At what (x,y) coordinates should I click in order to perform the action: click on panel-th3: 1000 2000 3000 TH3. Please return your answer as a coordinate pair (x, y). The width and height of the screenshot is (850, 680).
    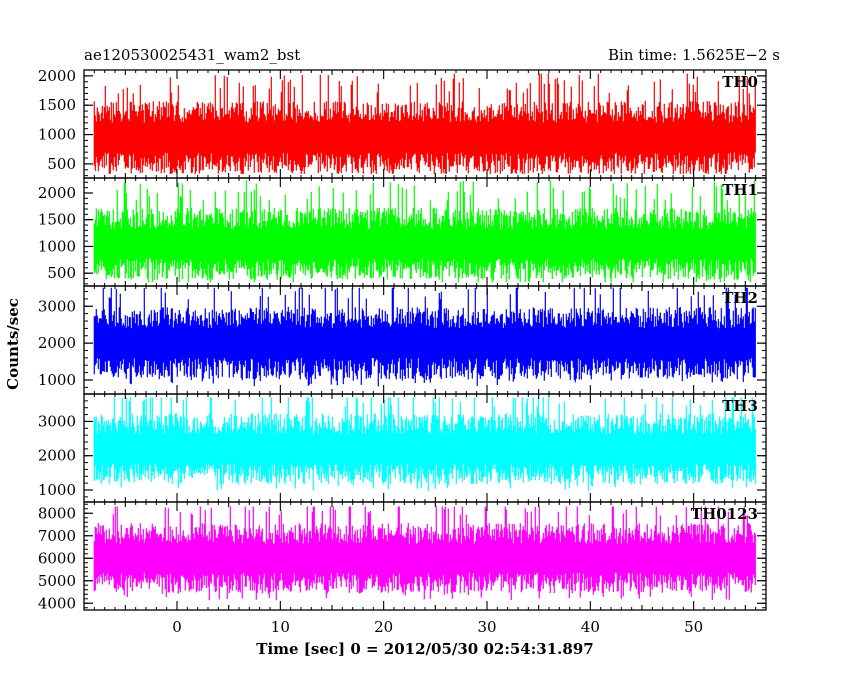
    Looking at the image, I should click on (402, 448).